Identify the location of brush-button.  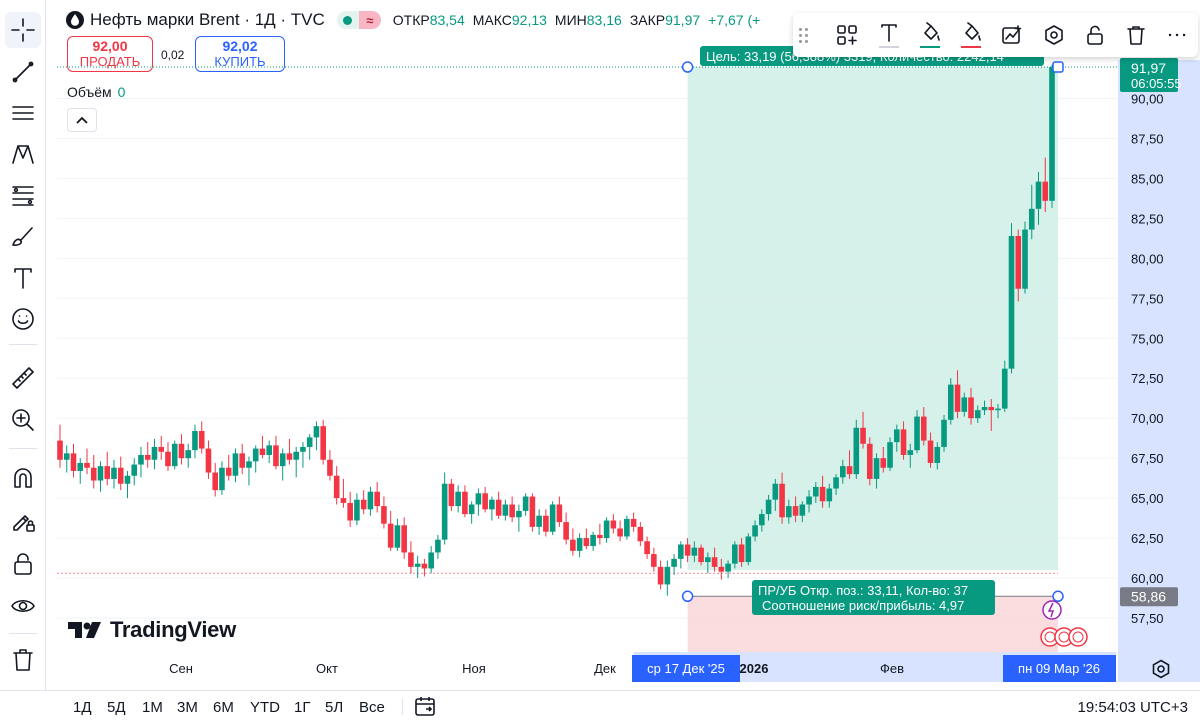
(23, 236).